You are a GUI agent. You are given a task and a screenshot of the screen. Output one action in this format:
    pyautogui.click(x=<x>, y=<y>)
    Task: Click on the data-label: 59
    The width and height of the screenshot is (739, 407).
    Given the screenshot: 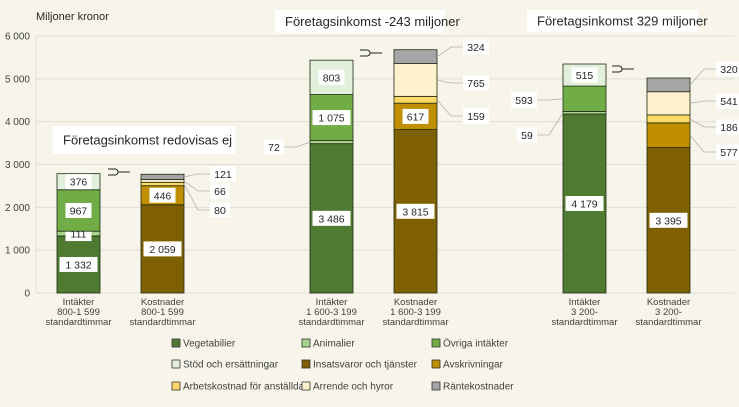 What is the action you would take?
    pyautogui.click(x=527, y=136)
    